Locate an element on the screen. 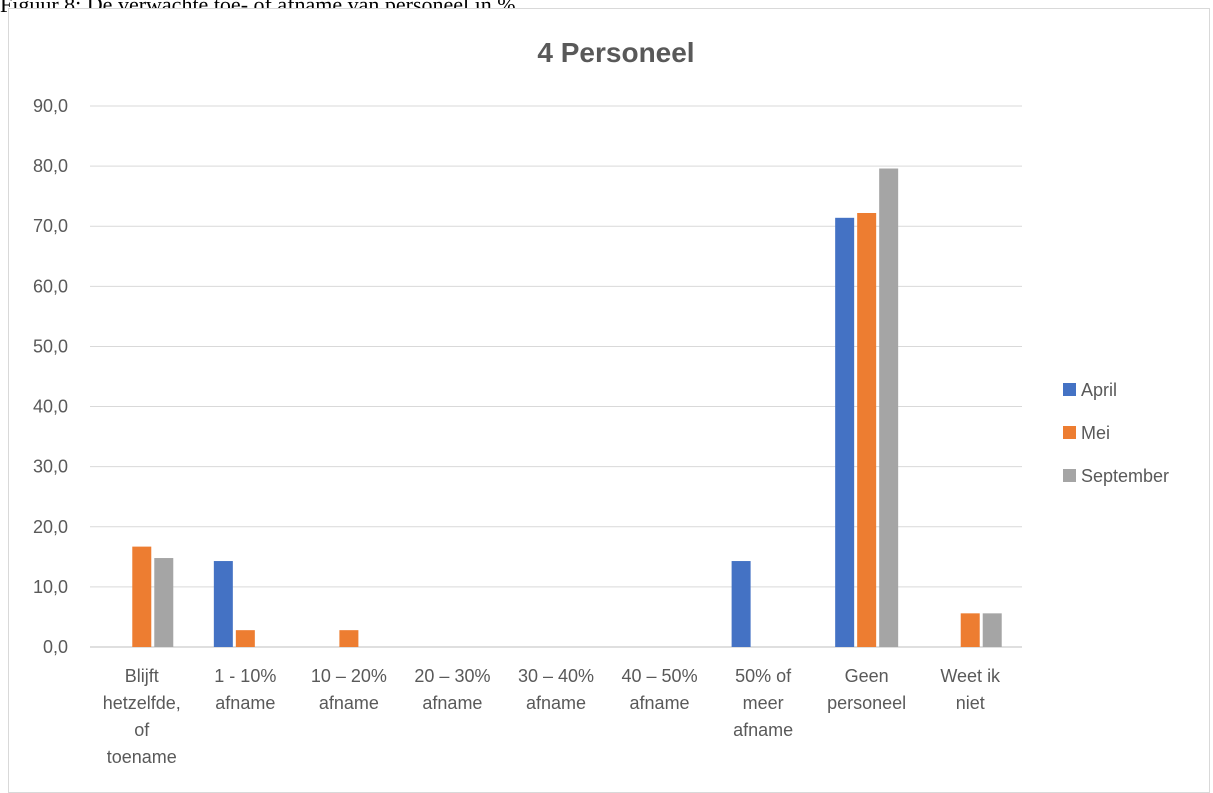 The height and width of the screenshot is (793, 1213). y-tick-label: 50,0 is located at coordinates (50, 346).